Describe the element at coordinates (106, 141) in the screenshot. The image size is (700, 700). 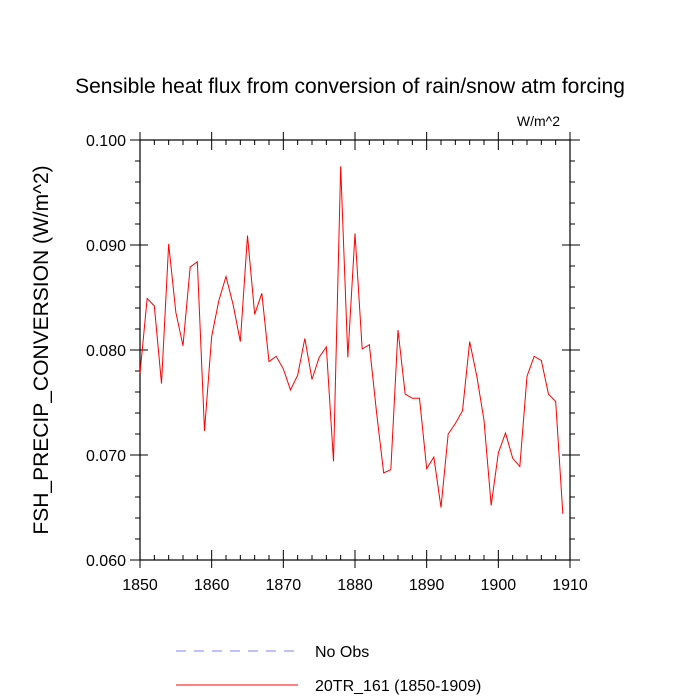
I see `y-tick-label: 0.100` at that location.